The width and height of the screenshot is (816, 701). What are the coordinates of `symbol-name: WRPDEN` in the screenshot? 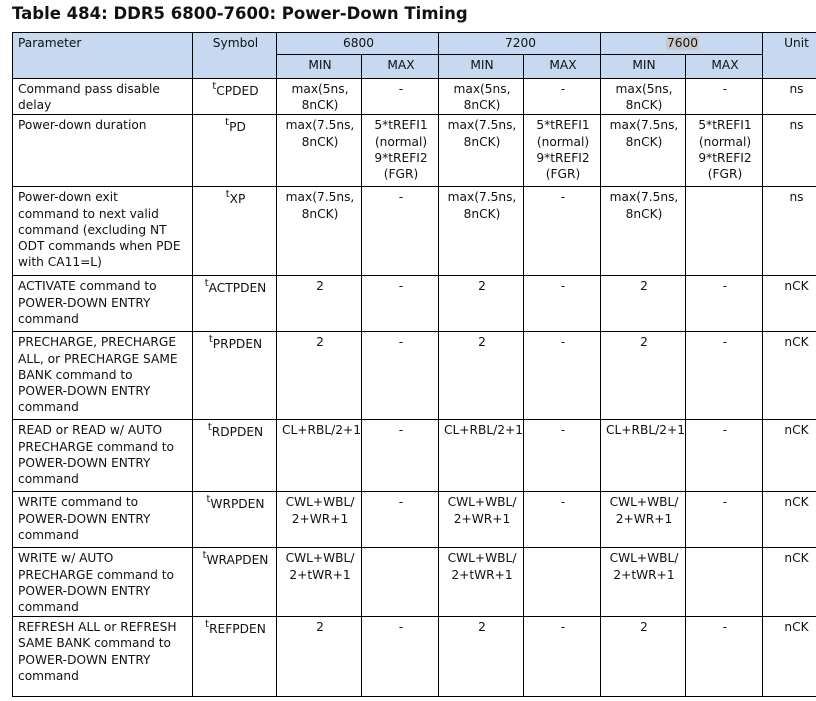 It's located at (237, 504).